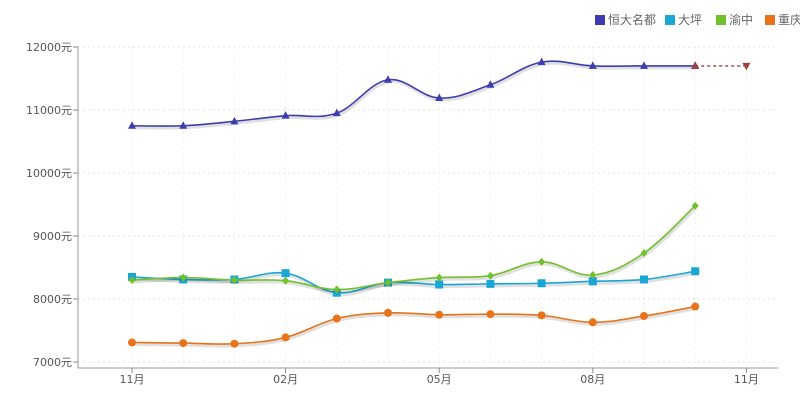  I want to click on x-tick-label: 05月, so click(439, 379).